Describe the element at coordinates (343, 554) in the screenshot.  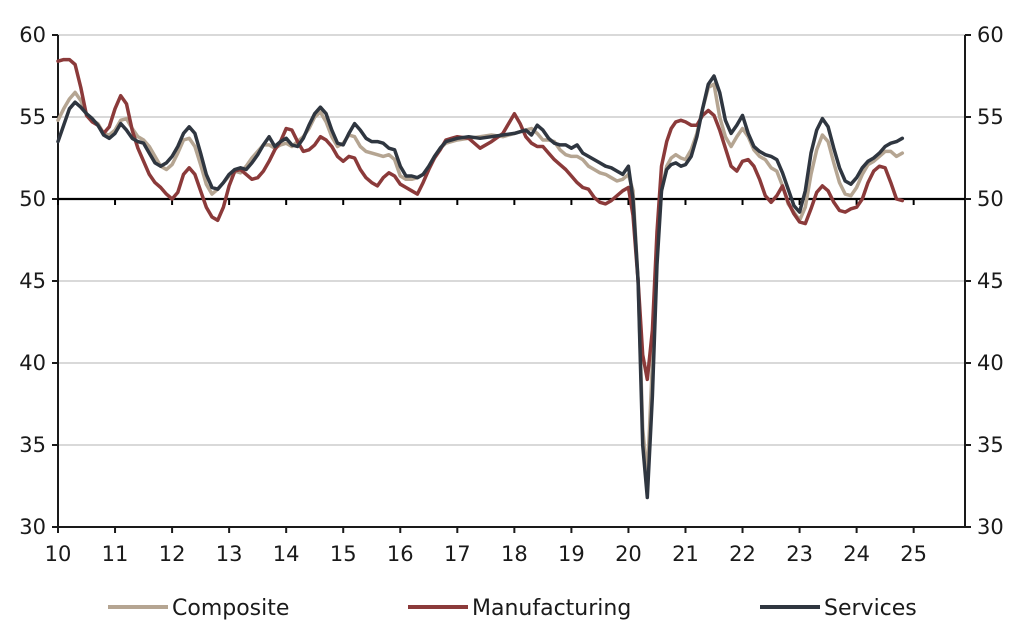
I see `x-tick-label: 15` at that location.